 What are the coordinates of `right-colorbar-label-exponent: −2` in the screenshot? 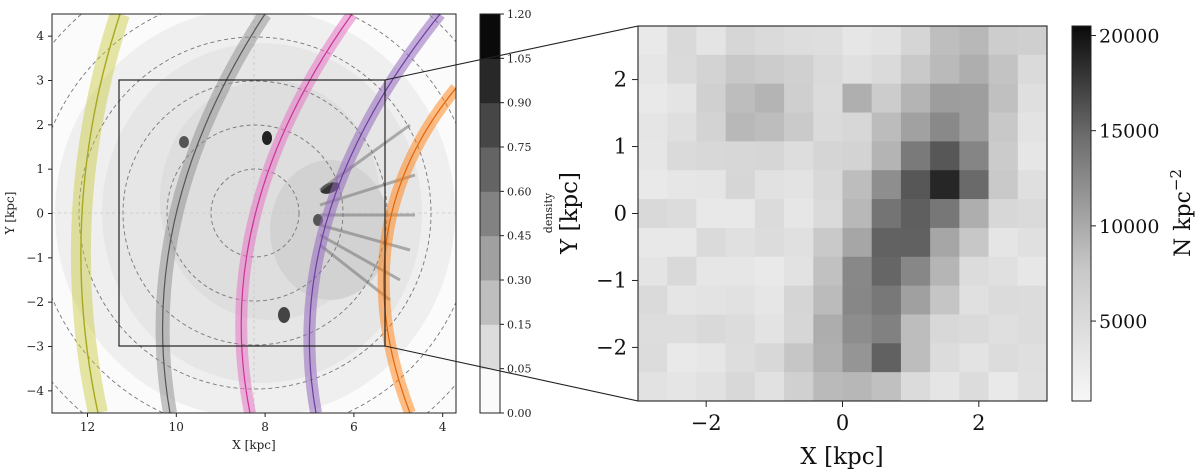 It's located at (1176, 180).